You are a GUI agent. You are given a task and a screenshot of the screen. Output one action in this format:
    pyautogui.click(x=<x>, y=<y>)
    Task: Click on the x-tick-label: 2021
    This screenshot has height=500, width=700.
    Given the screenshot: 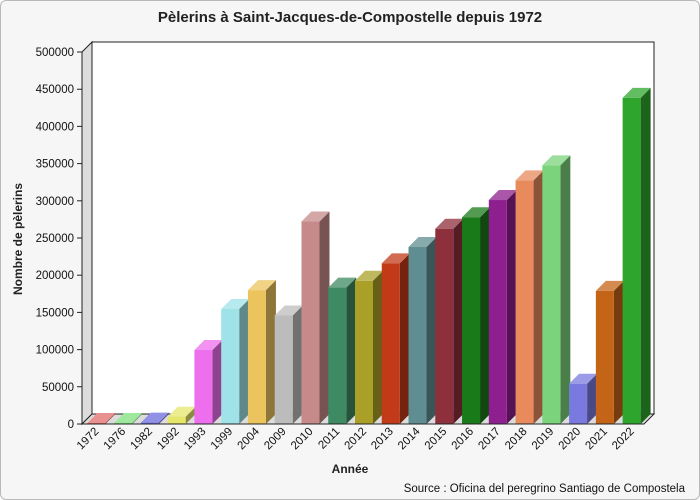 What is the action you would take?
    pyautogui.click(x=596, y=439)
    